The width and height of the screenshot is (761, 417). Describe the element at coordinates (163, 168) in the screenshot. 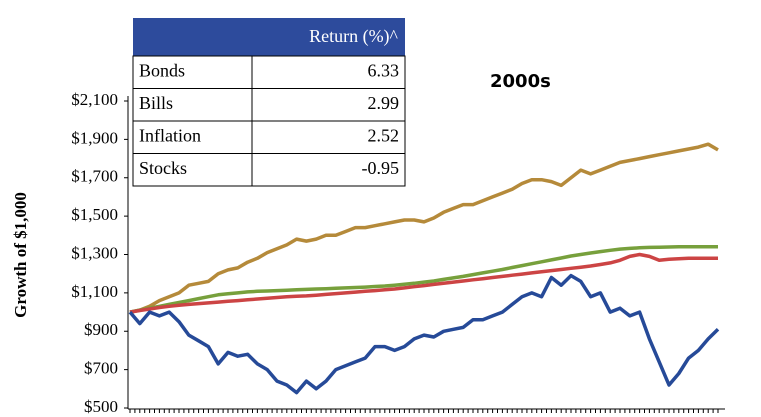

I see `table-cell: Stocks` at that location.